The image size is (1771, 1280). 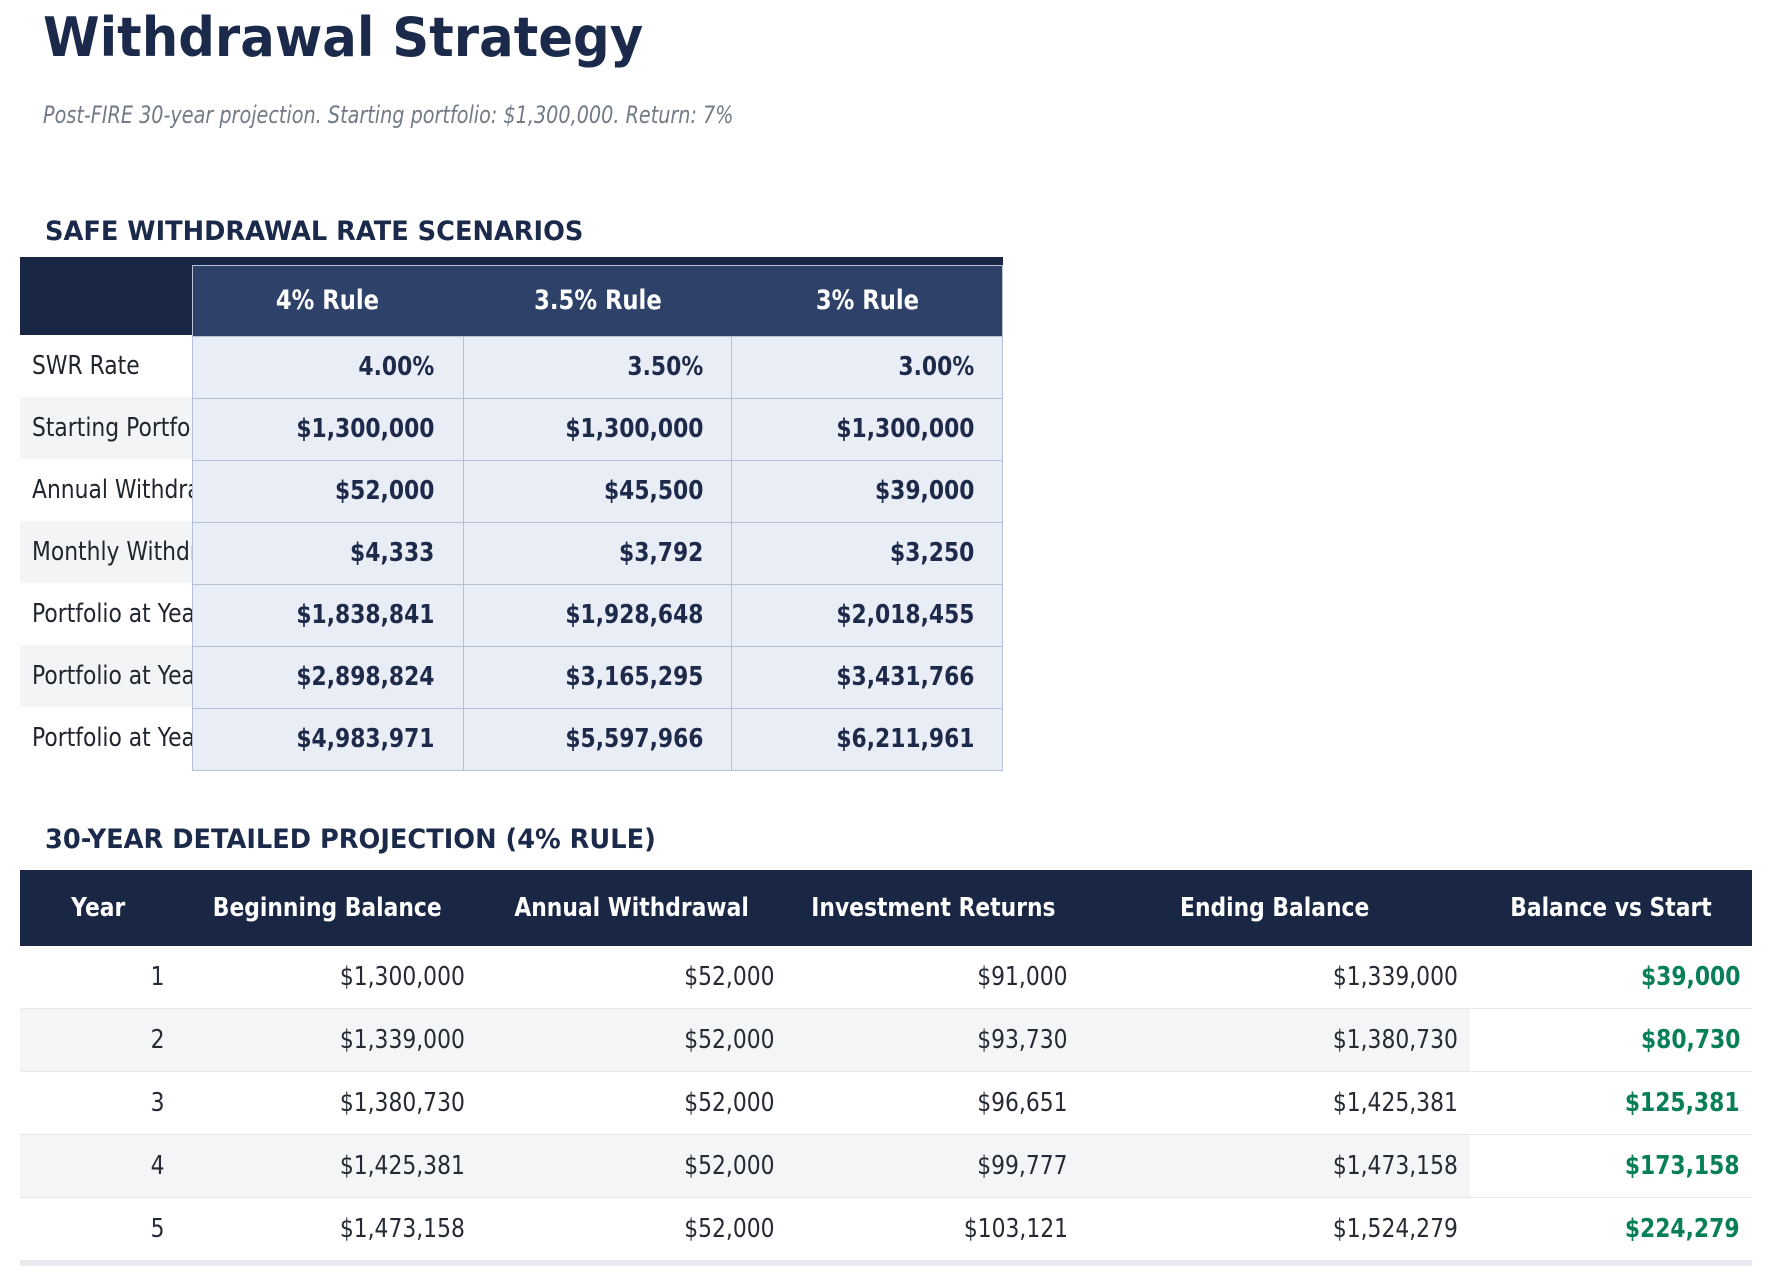 What do you see at coordinates (904, 739) in the screenshot?
I see `swr-value-cell-text: $6,211,961` at bounding box center [904, 739].